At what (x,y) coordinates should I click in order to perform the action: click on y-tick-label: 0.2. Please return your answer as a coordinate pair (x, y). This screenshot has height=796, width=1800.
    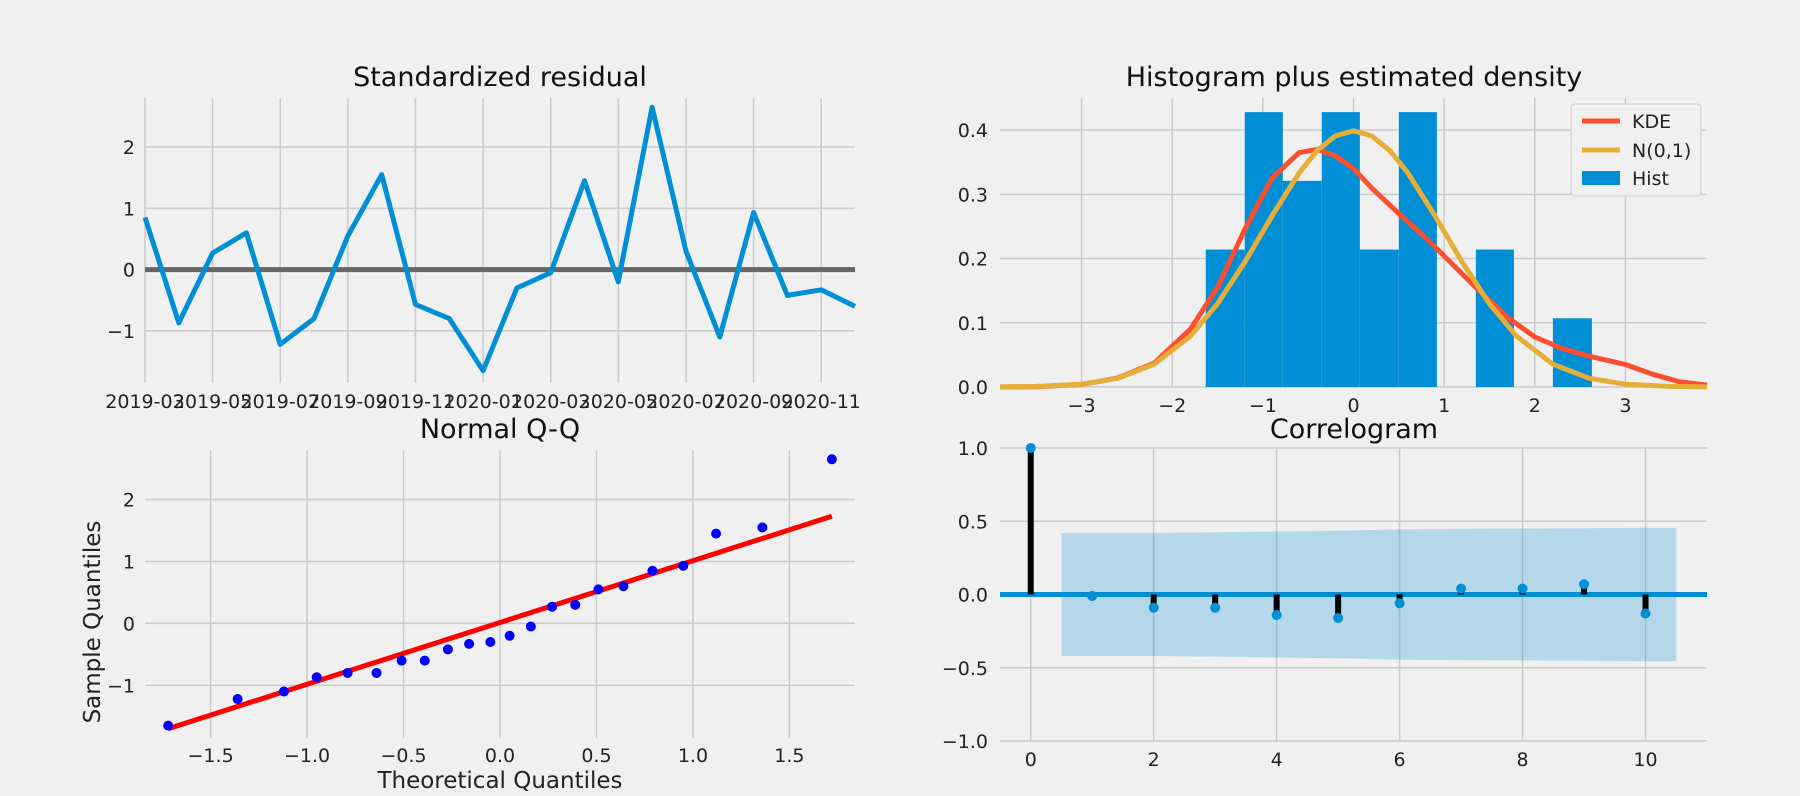
    Looking at the image, I should click on (973, 260).